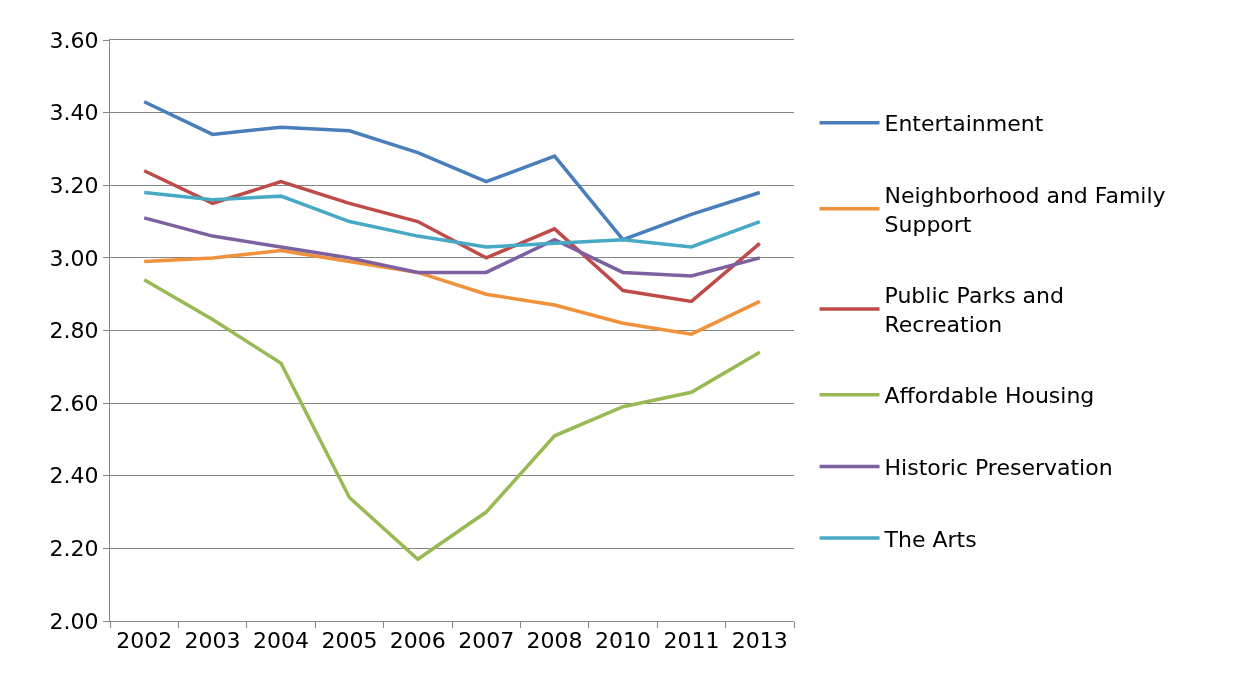  Describe the element at coordinates (74, 185) in the screenshot. I see `y-tick-label: 3.20` at that location.